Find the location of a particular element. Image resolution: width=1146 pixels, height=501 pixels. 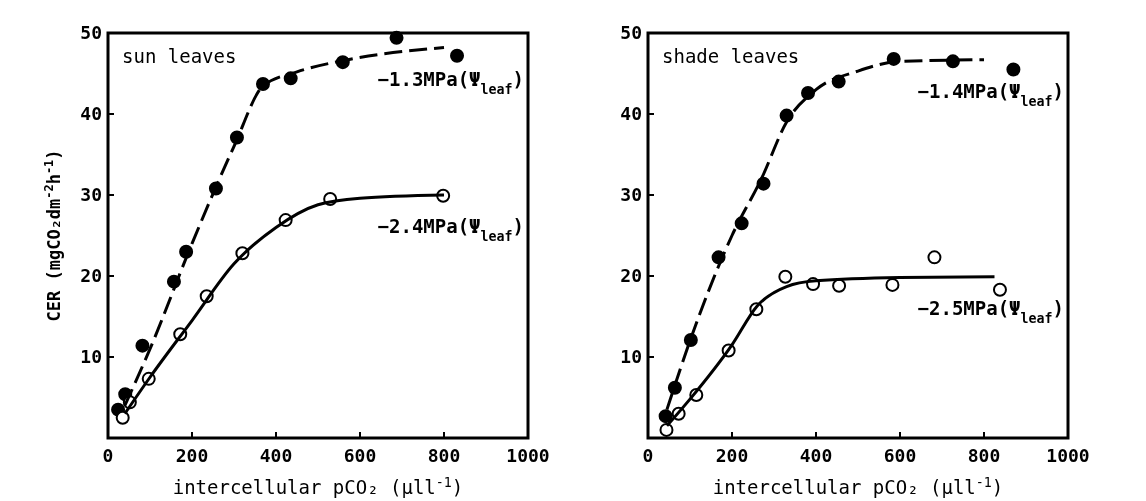

series-label: −1.3MPa(Ψ$_{leaf}$) is located at coordinates (450, 82).